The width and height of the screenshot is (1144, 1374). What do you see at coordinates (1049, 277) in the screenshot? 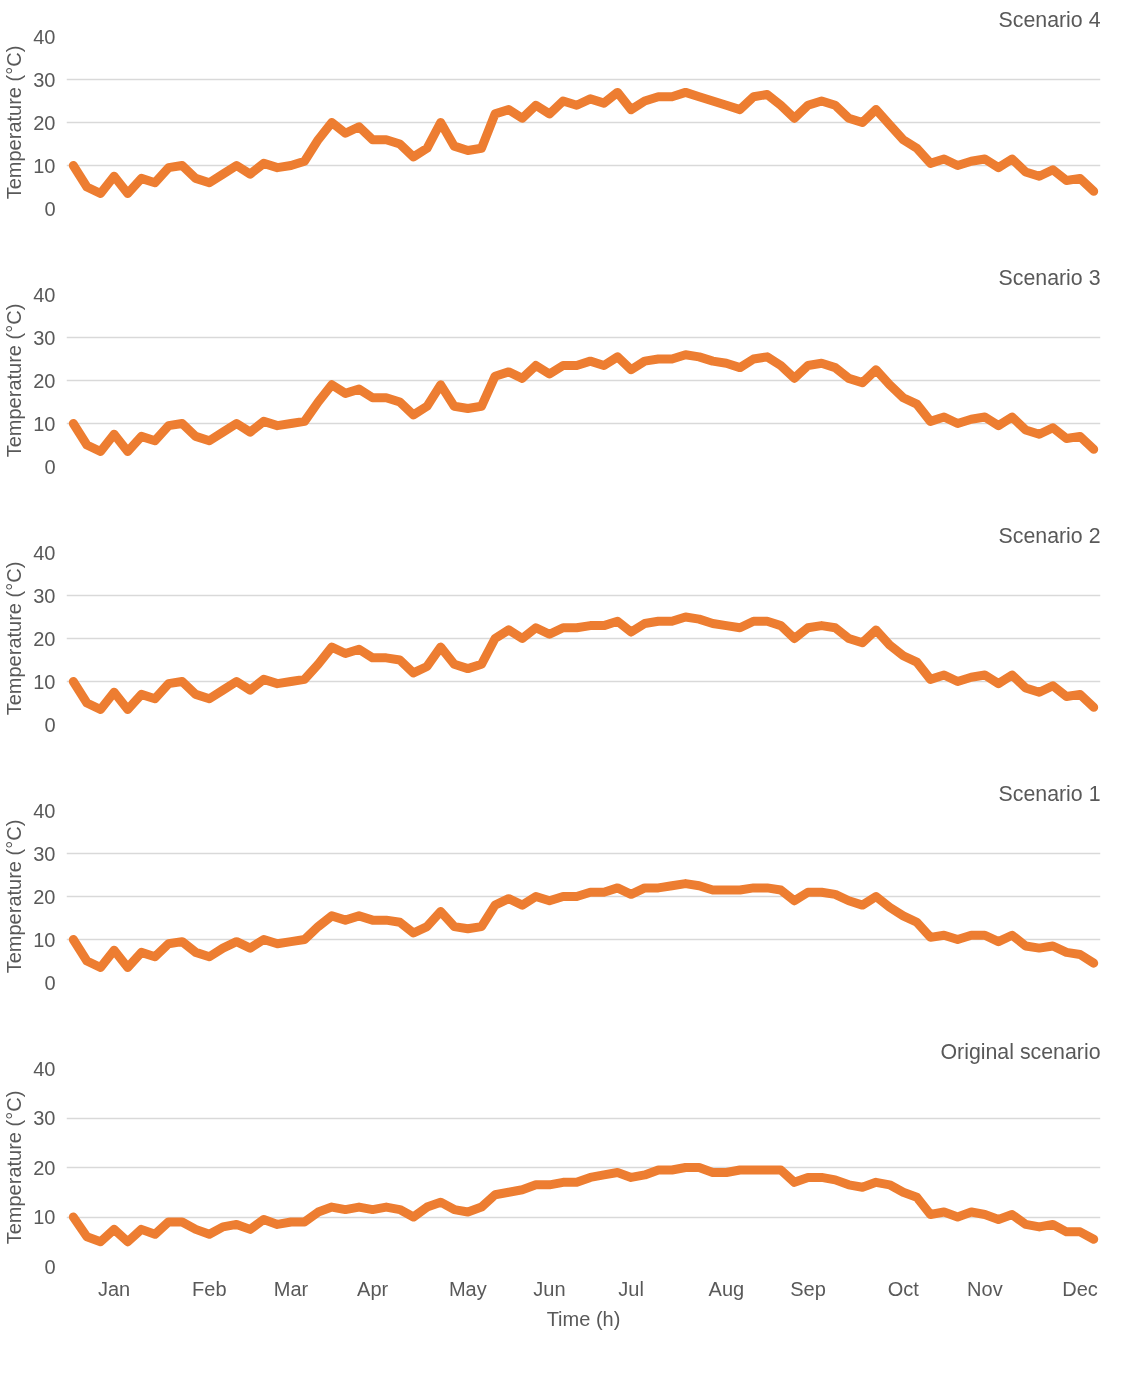
I see `chart-title: Scenario 3` at bounding box center [1049, 277].